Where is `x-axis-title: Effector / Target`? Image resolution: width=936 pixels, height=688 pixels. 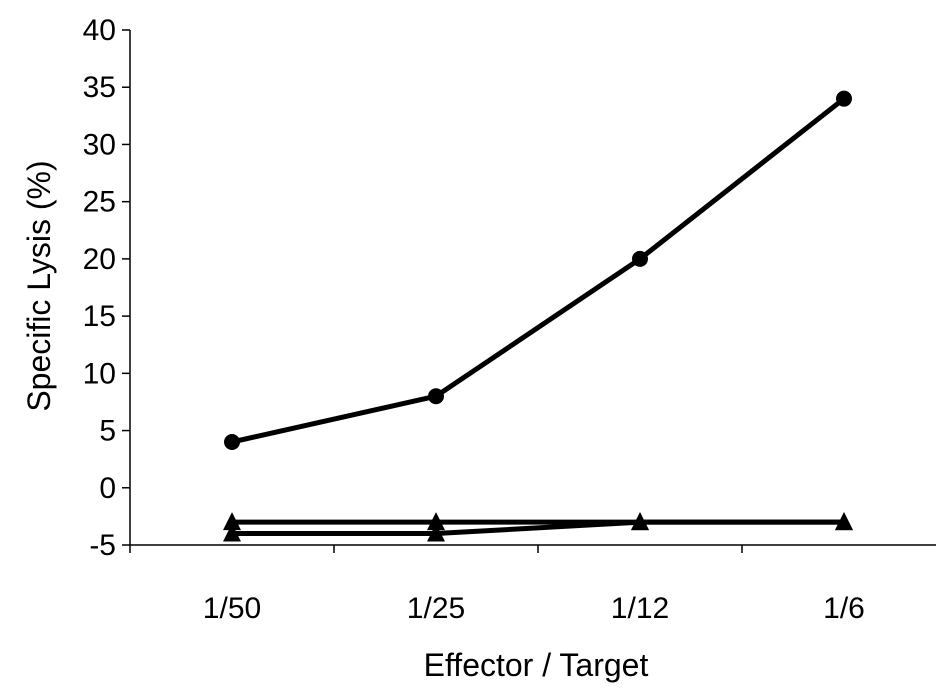
x-axis-title: Effector / Target is located at coordinates (536, 665).